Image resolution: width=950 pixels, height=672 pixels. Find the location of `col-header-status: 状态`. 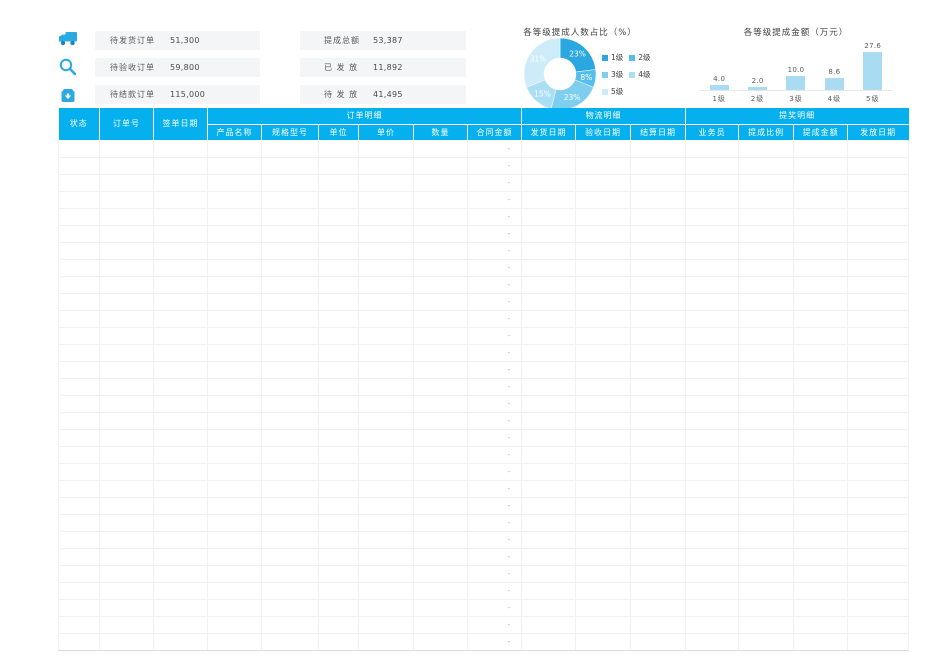

col-header-status: 状态 is located at coordinates (79, 124).